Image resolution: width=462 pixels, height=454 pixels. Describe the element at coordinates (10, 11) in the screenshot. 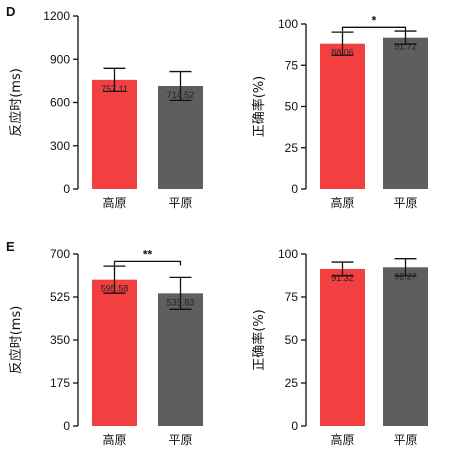

I see `panel-letter: D` at that location.